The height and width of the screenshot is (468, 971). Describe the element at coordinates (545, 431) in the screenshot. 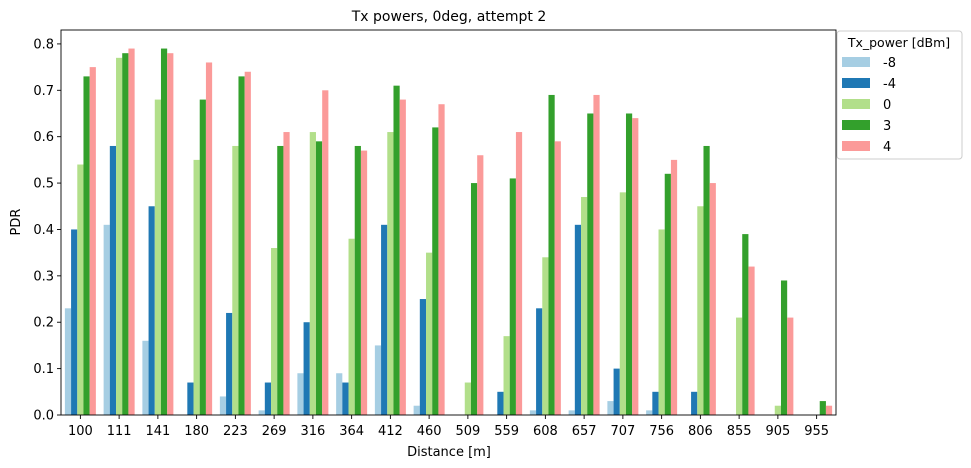

I see `x-tick-label: 608` at that location.